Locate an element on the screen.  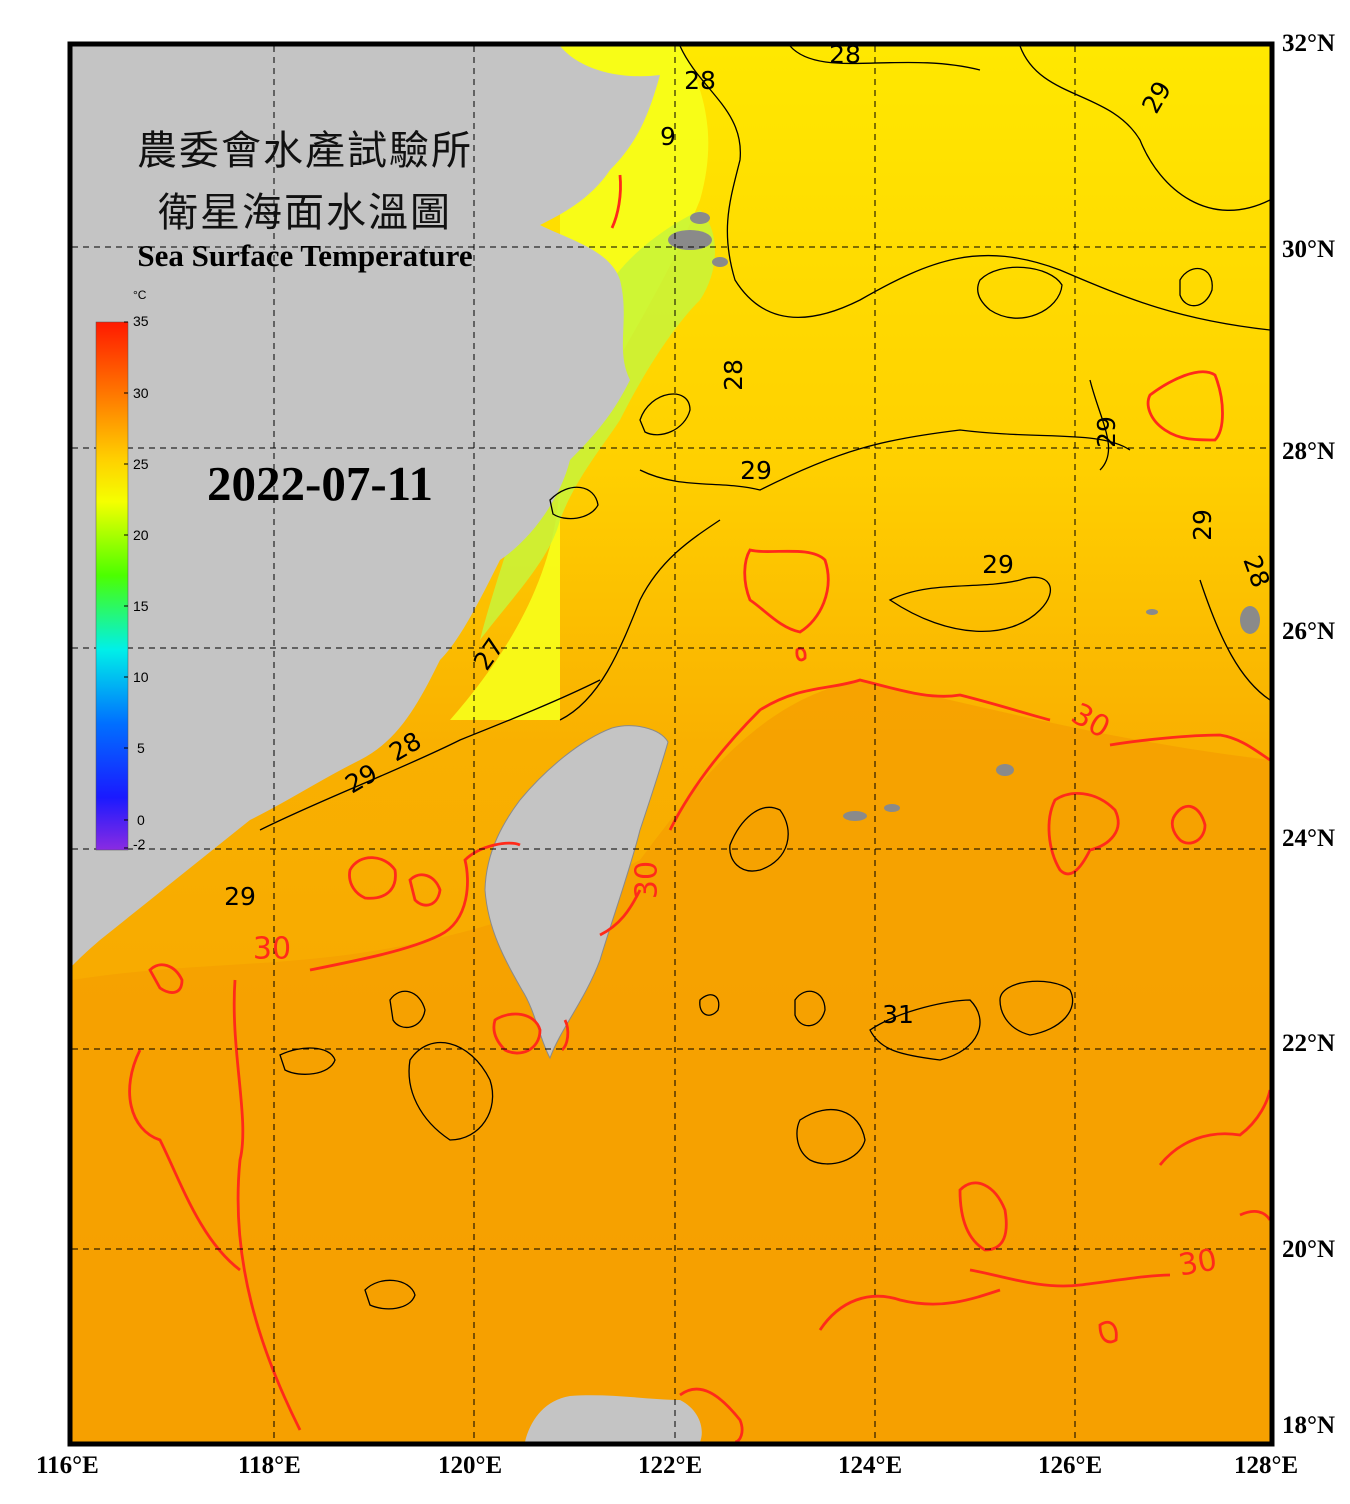
land-taiwan is located at coordinates (576, 892).